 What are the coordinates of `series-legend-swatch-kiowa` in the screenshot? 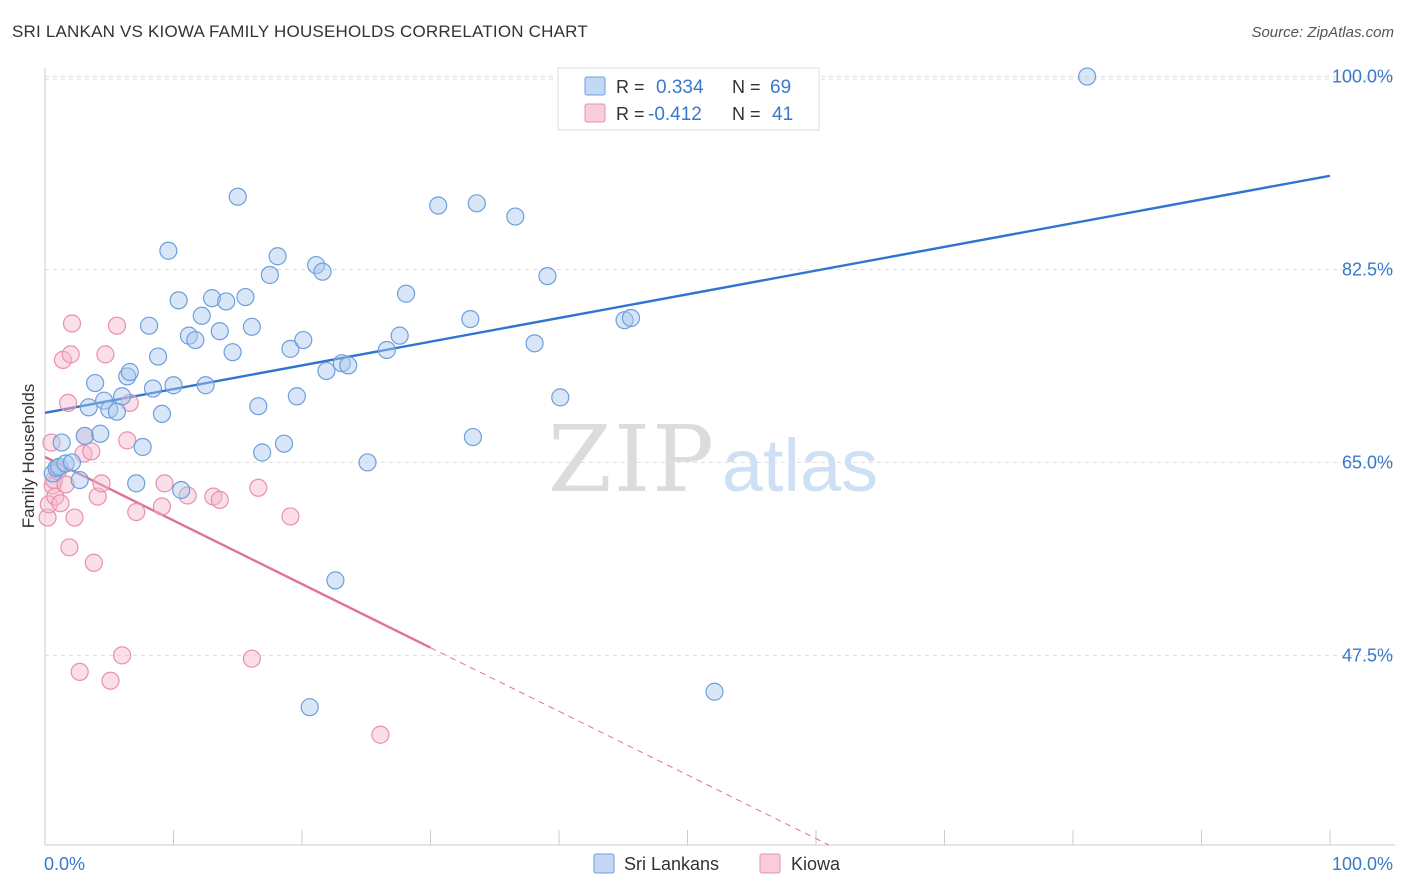 It's located at (770, 863).